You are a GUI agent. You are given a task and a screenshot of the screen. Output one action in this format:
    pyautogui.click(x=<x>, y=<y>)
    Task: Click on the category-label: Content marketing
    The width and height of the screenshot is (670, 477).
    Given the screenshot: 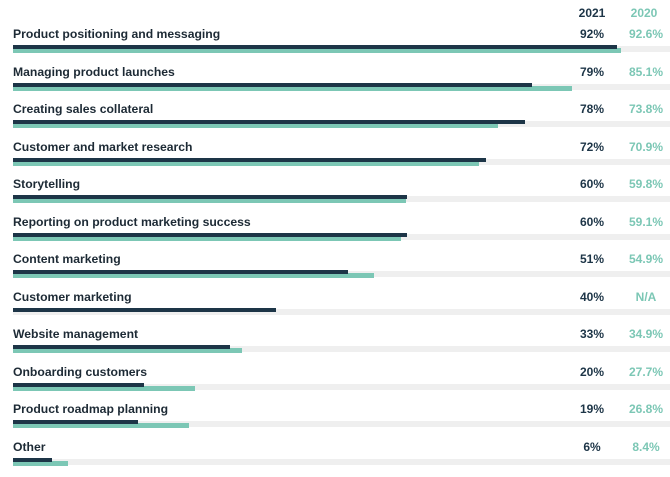 What is the action you would take?
    pyautogui.click(x=67, y=259)
    